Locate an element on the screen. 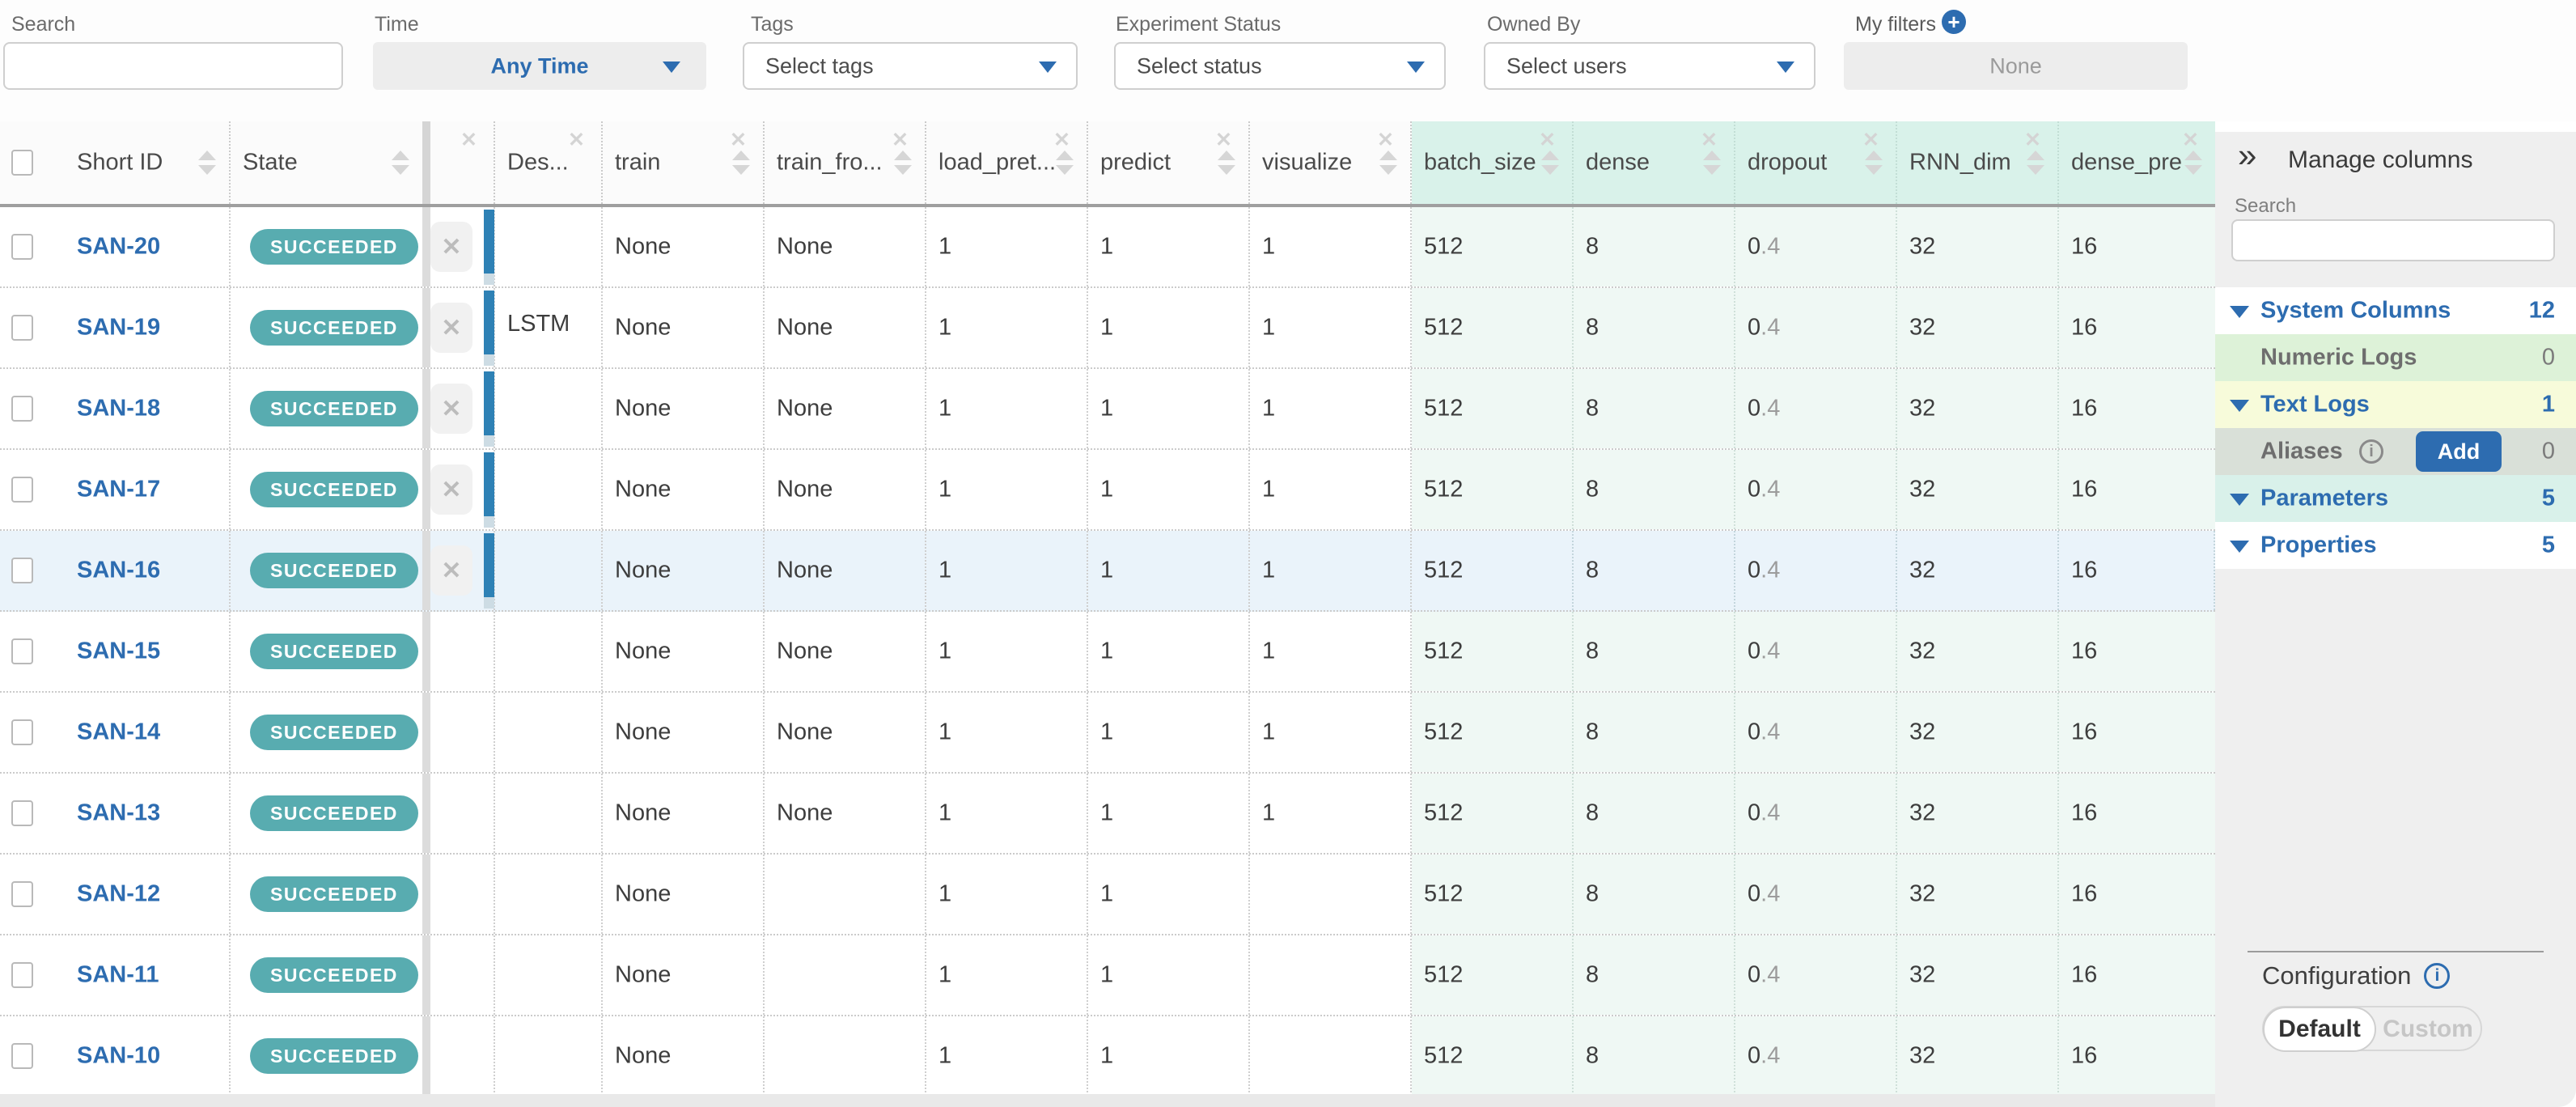 The image size is (2576, 1107). panel-section-parameters: Parameters 5 is located at coordinates (2395, 499).